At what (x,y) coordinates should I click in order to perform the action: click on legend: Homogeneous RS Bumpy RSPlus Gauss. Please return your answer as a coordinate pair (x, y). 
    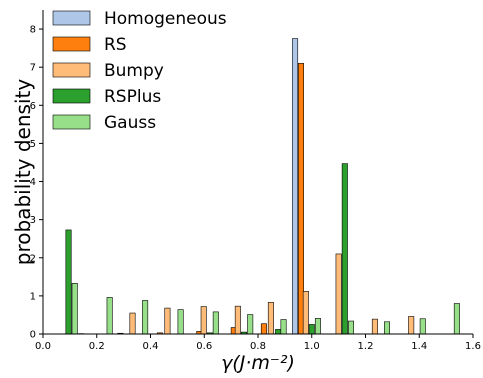
    Looking at the image, I should click on (139, 71).